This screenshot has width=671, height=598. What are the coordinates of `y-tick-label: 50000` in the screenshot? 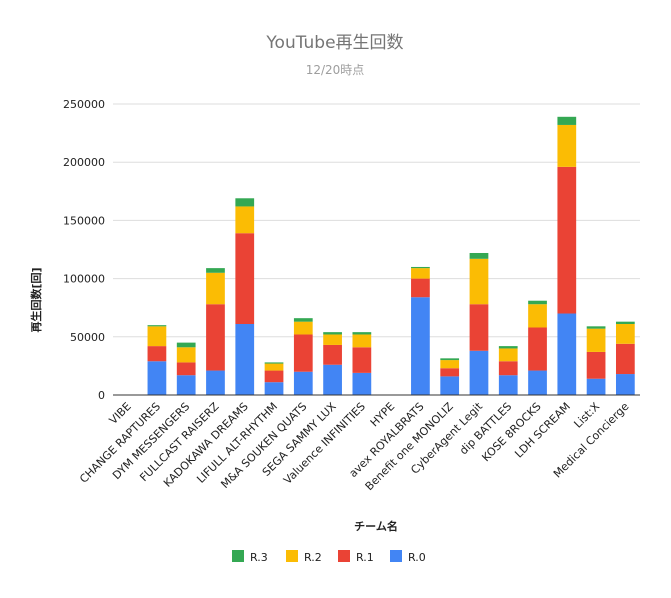 It's located at (87, 337).